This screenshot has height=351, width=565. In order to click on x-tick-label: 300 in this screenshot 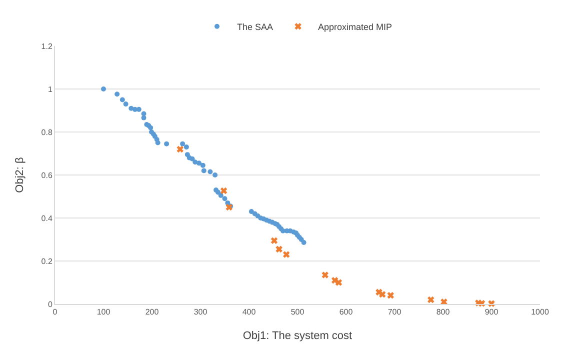, I will do `click(201, 312)`.